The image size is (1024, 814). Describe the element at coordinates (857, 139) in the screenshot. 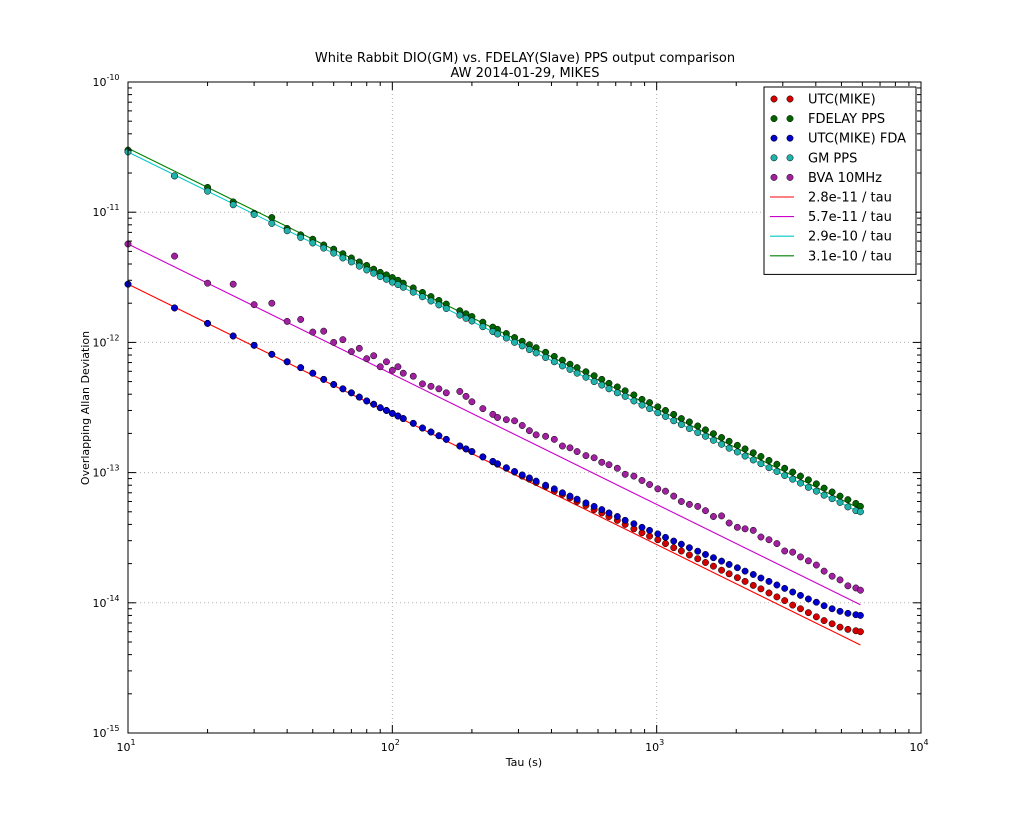

I see `legend-label: UTC(MIKE) FDA` at that location.